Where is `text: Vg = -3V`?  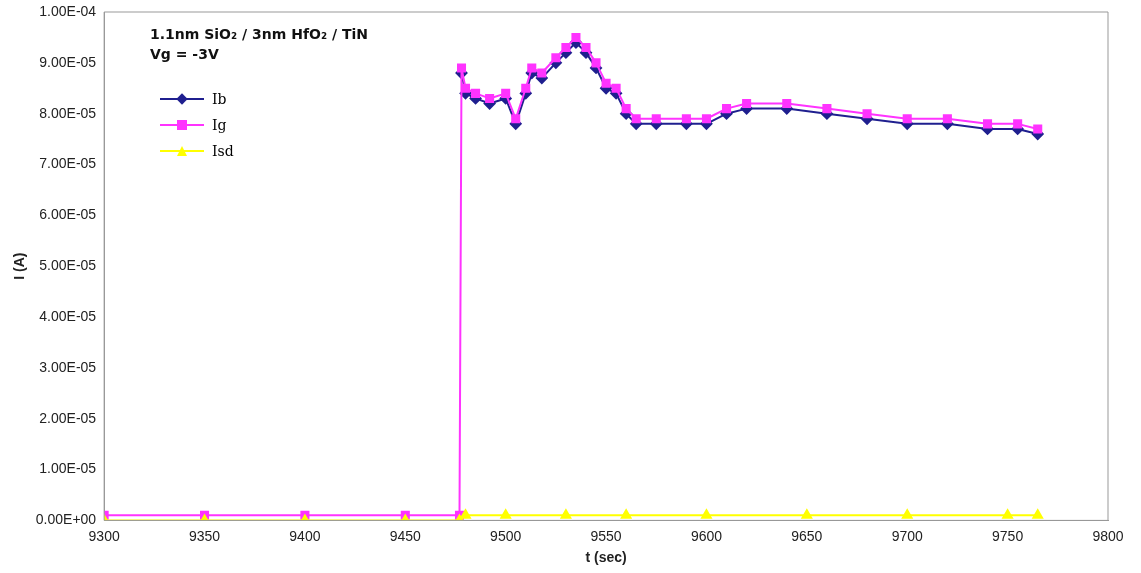
text: Vg = -3V is located at coordinates (185, 54).